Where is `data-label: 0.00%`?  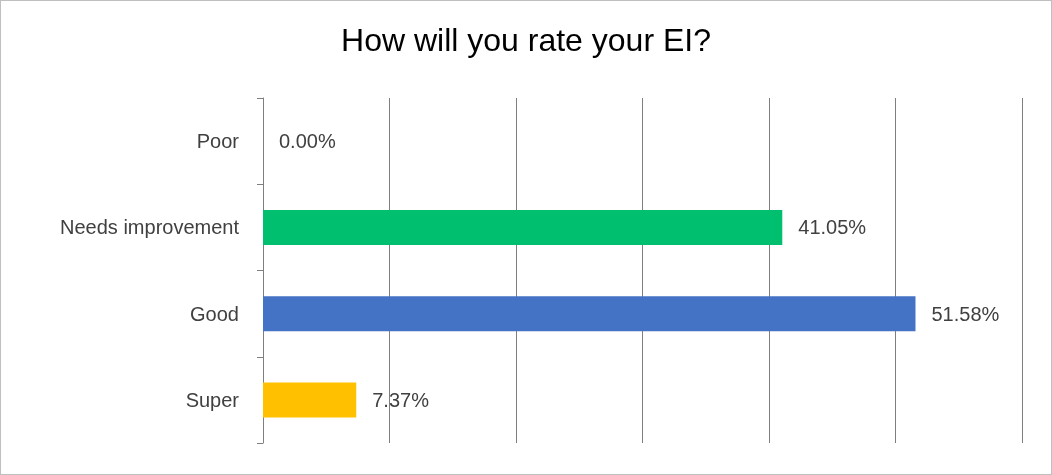 data-label: 0.00% is located at coordinates (307, 141).